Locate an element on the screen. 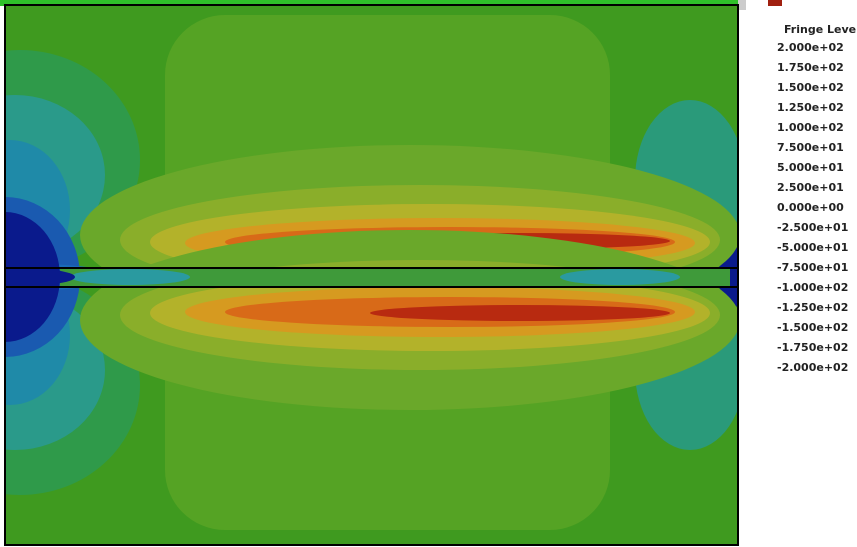  legend-level: -5.000e+01 is located at coordinates (812, 247).